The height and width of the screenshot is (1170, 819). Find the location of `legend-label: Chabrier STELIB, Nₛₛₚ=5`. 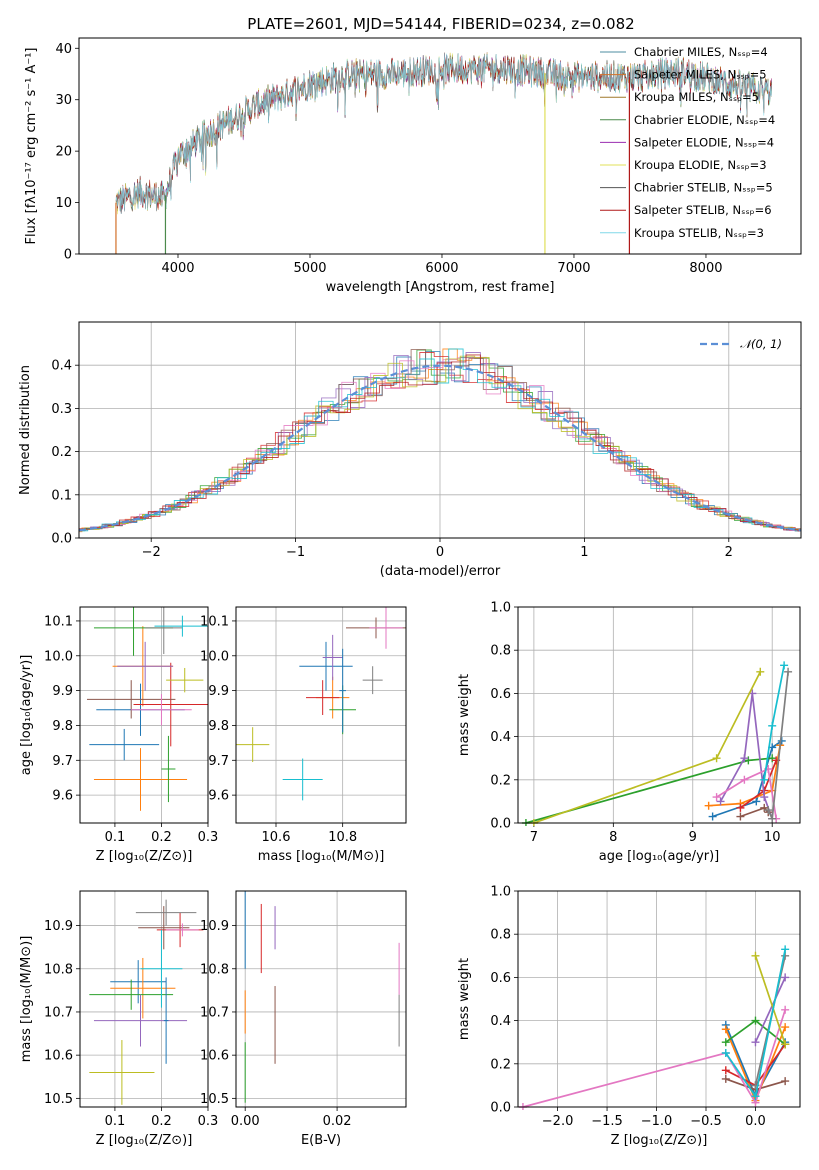

legend-label: Chabrier STELIB, Nₛₛₚ=5 is located at coordinates (703, 188).